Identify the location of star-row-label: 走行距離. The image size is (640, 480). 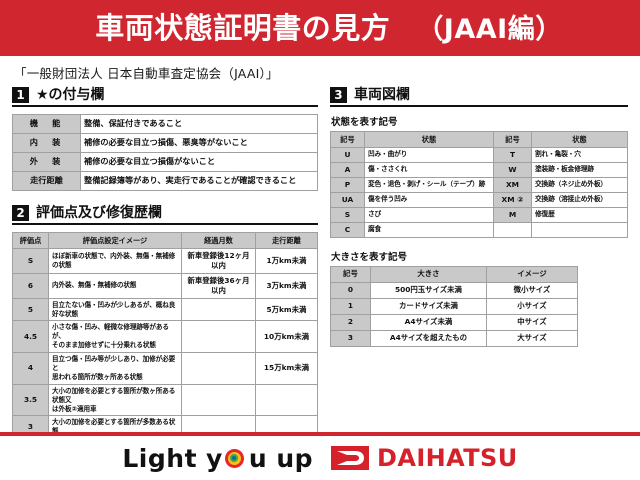
(46, 181).